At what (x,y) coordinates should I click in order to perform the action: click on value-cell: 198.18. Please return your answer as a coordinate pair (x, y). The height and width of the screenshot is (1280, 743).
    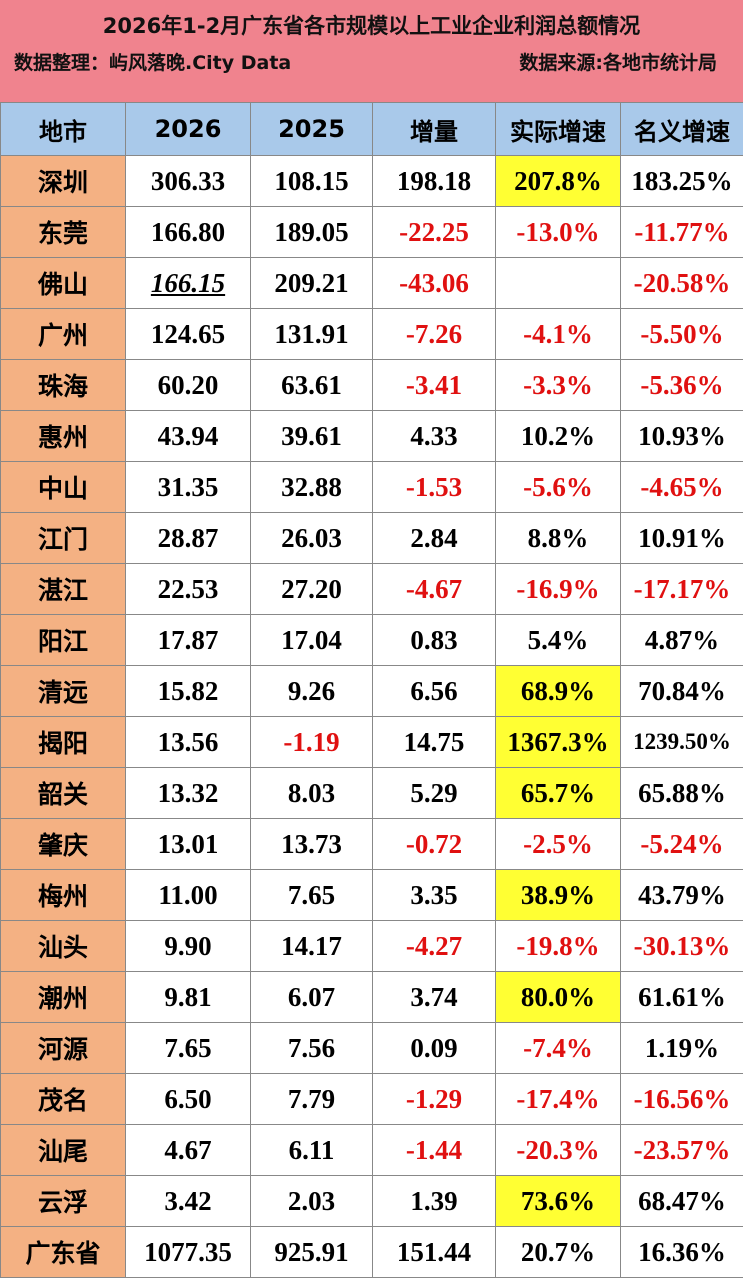
    Looking at the image, I should click on (434, 181).